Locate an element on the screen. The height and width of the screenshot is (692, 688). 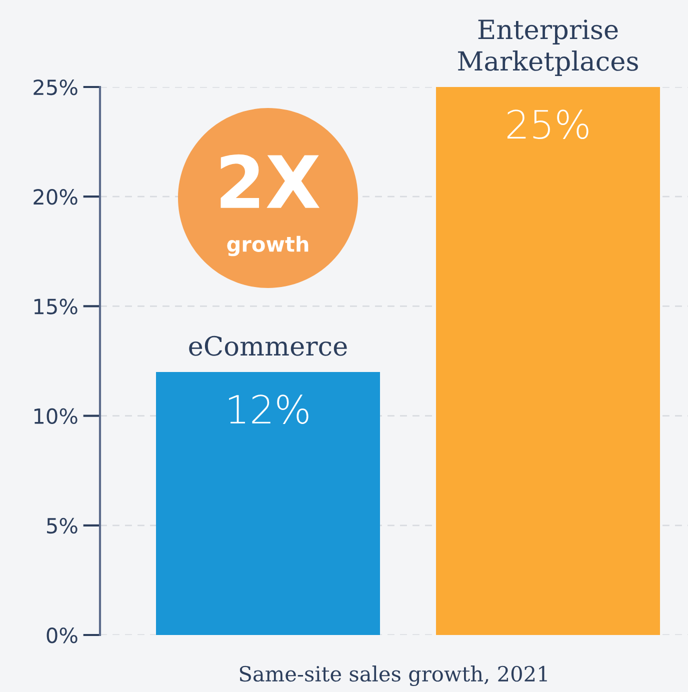
y-tick-label: 20% is located at coordinates (56, 197).